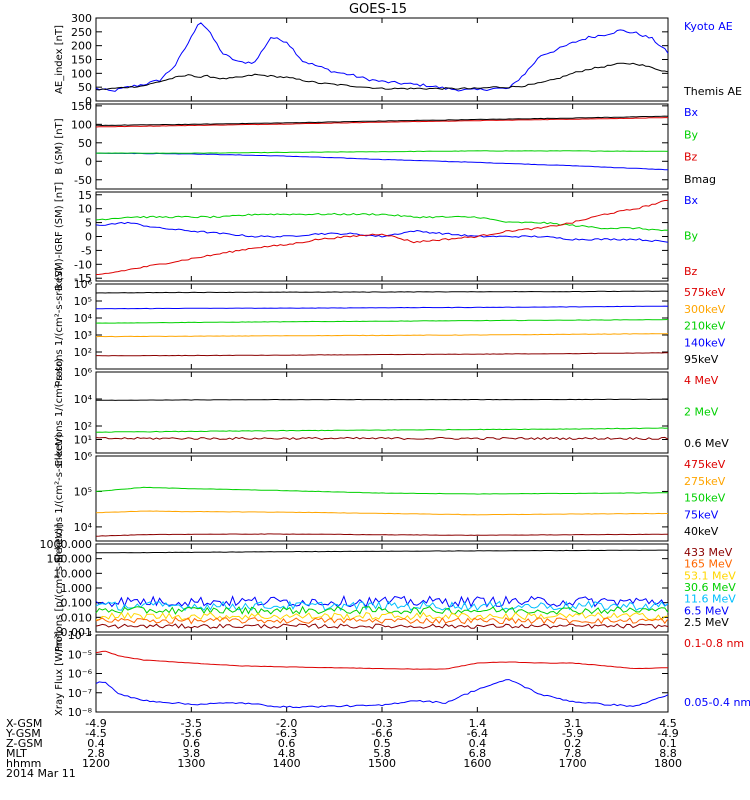  Describe the element at coordinates (59, 236) in the screenshot. I see `y-axis-label: B (SM)-IGRF (SM) [nT]` at that location.